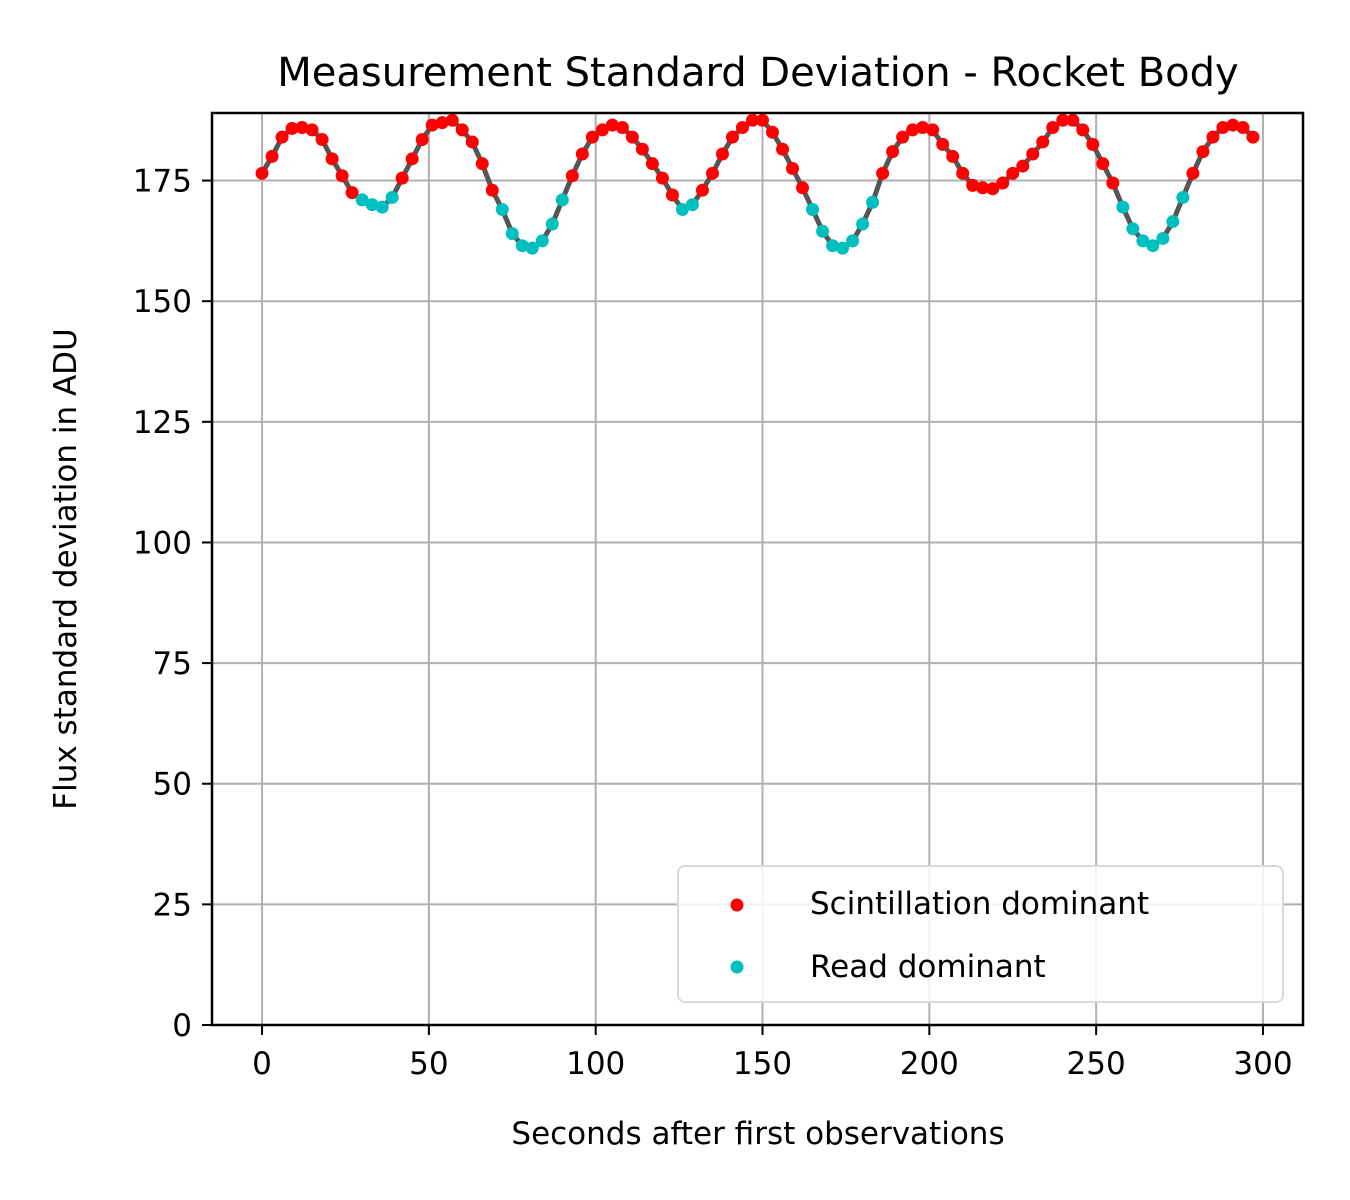 This screenshot has width=1350, height=1200. Describe the element at coordinates (172, 785) in the screenshot. I see `y-tick-label: 50` at that location.